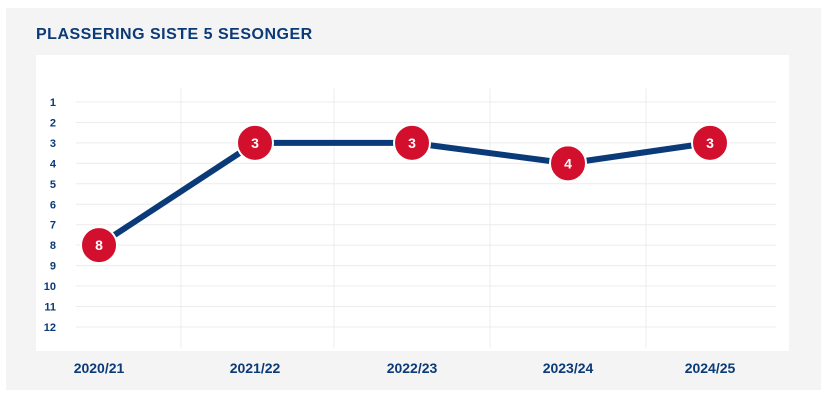 The width and height of the screenshot is (830, 405). I want to click on chart-title: PLASSERING SISTE 5 SESONGER, so click(174, 34).